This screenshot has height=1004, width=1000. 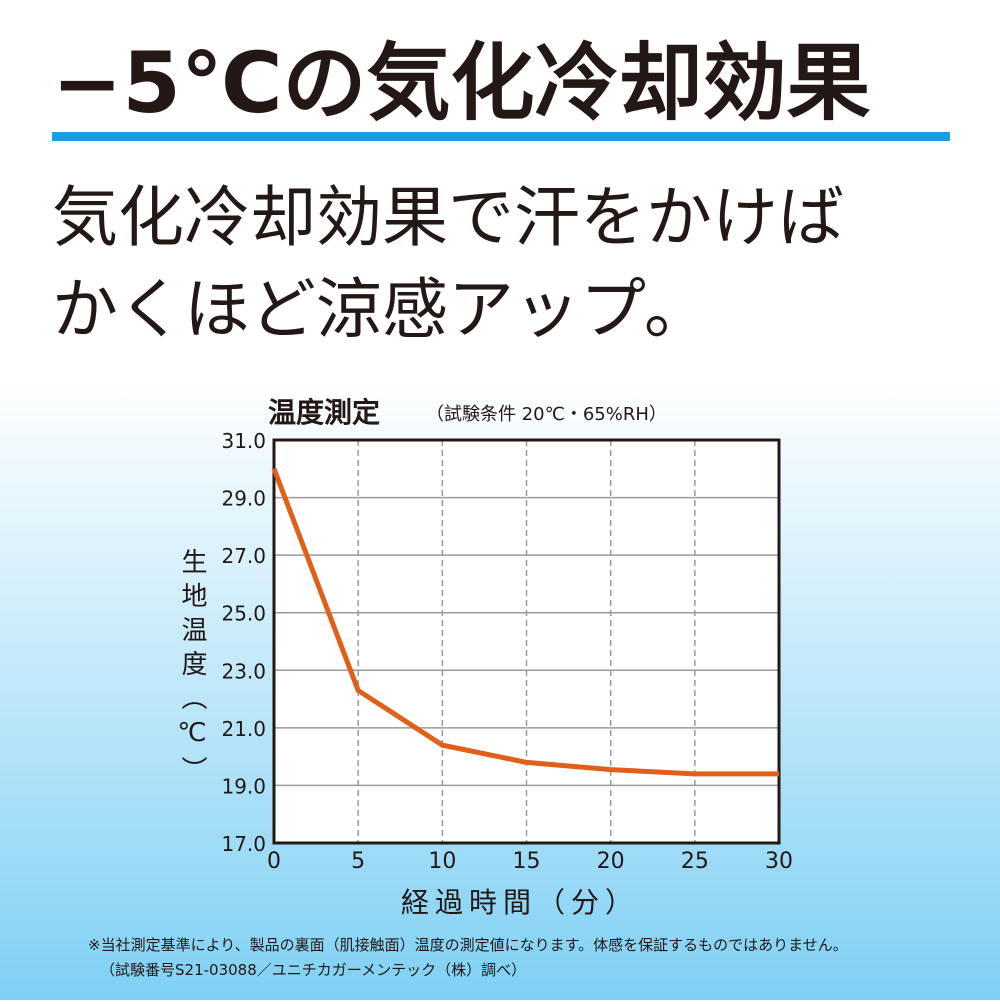 I want to click on x-tick-label: 25, so click(x=695, y=861).